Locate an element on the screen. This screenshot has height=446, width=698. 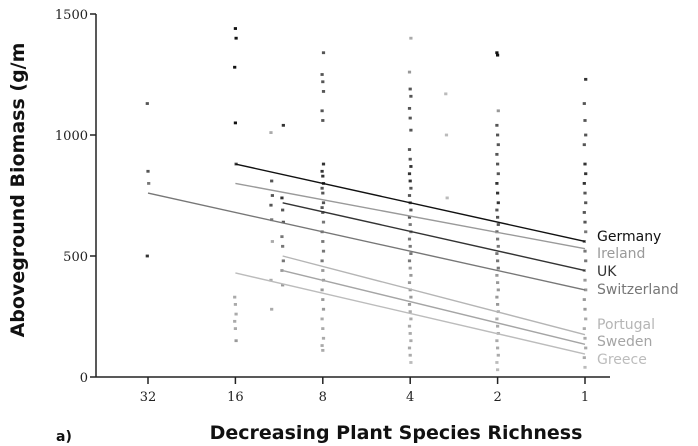
legend-label-switzerland: Switzerland is located at coordinates (638, 290).